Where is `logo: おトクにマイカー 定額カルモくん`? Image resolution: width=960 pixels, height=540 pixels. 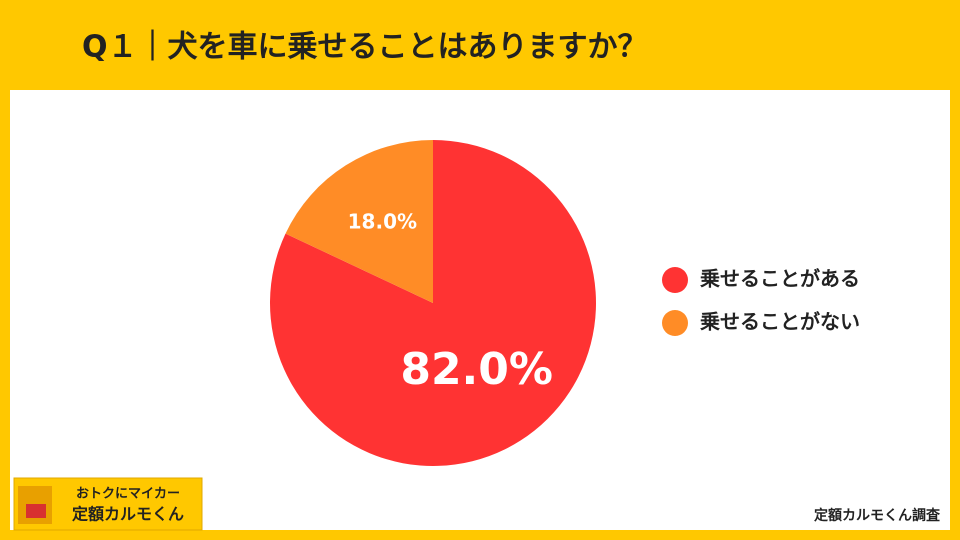
logo: おトクにマイカー 定額カルモくん is located at coordinates (108, 504).